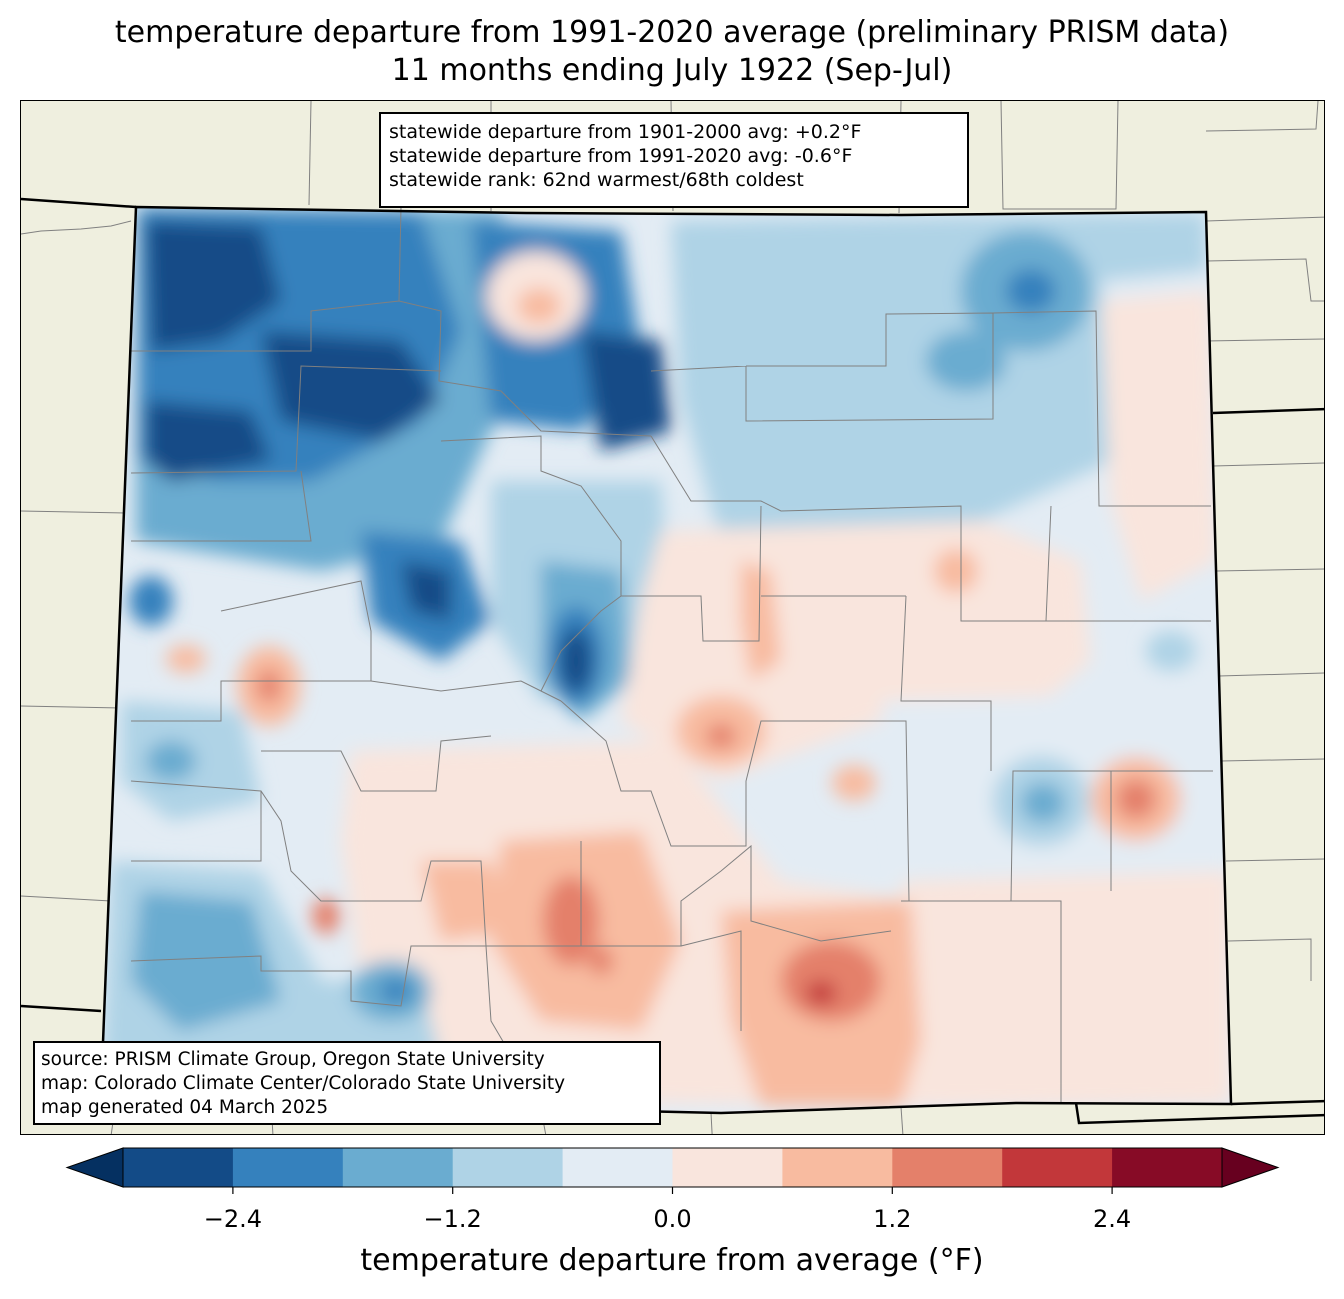  I want to click on colorbar-tick-label: 0.0, so click(672, 1219).